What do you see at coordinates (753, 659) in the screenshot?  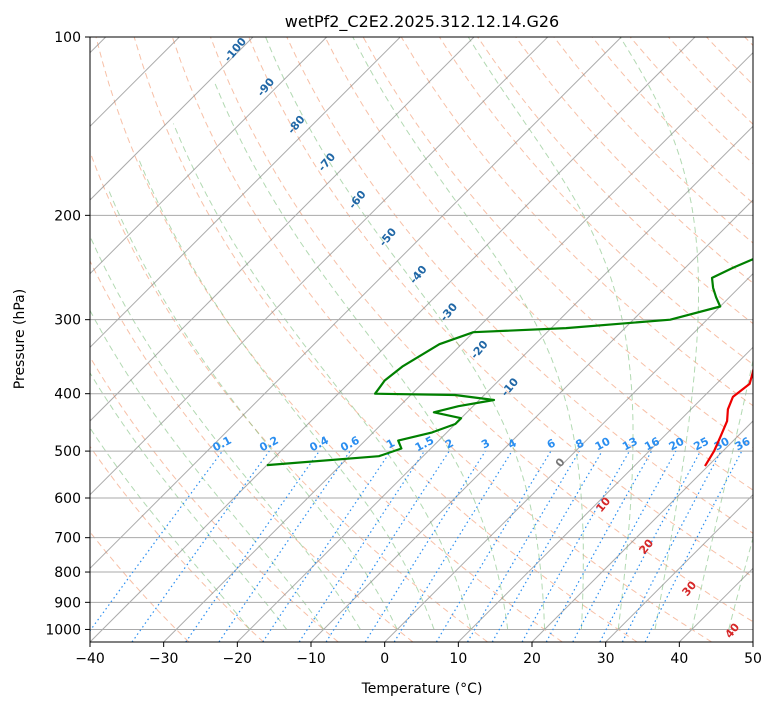 I see `x-tick-label: 50` at bounding box center [753, 659].